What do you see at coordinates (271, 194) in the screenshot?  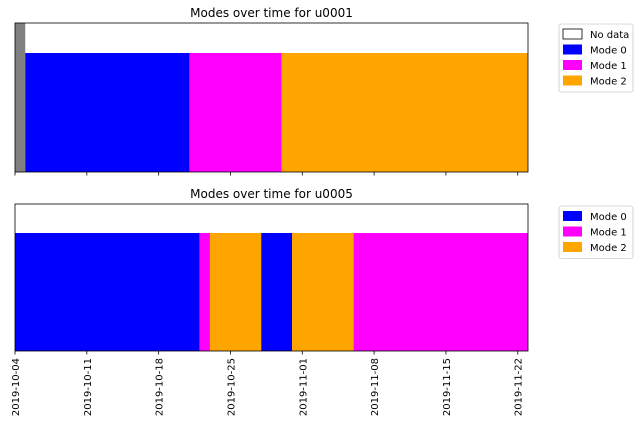 I see `chart-title: Modes over time for u0005` at bounding box center [271, 194].